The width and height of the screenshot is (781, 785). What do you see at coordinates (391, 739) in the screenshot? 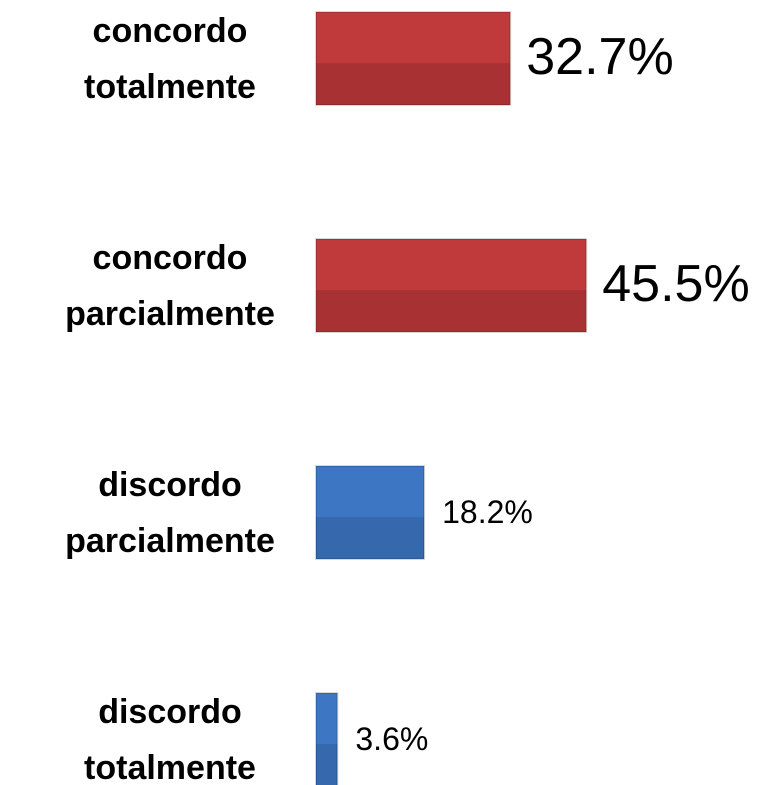
I see `value-label: 3.6%` at bounding box center [391, 739].